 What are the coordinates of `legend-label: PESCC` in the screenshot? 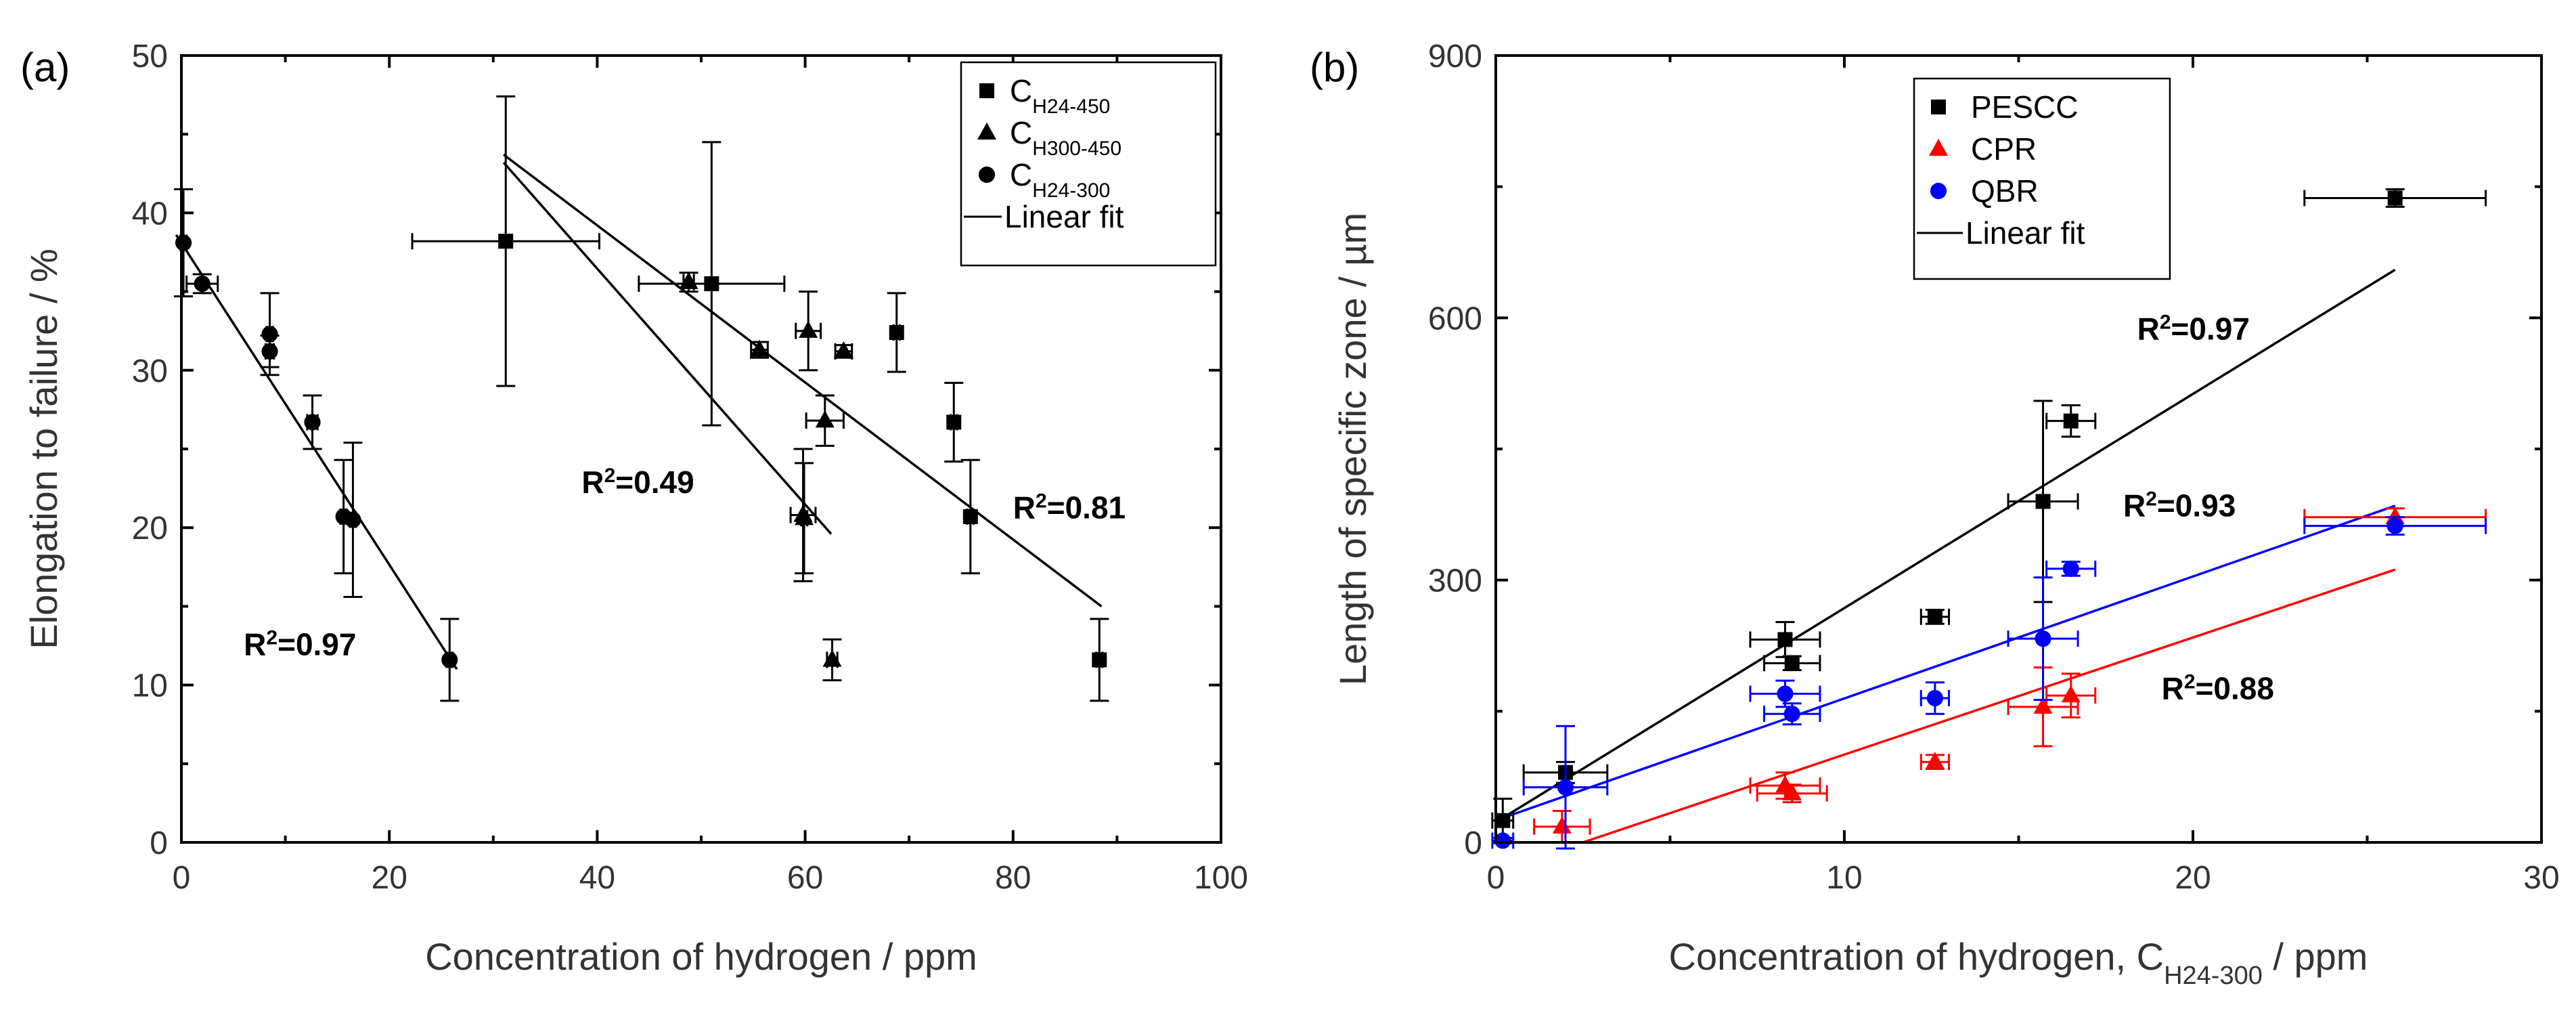 It's located at (2024, 107).